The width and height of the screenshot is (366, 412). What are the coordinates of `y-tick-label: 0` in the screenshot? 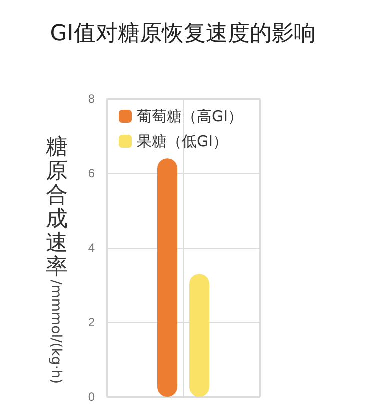 It's located at (92, 397).